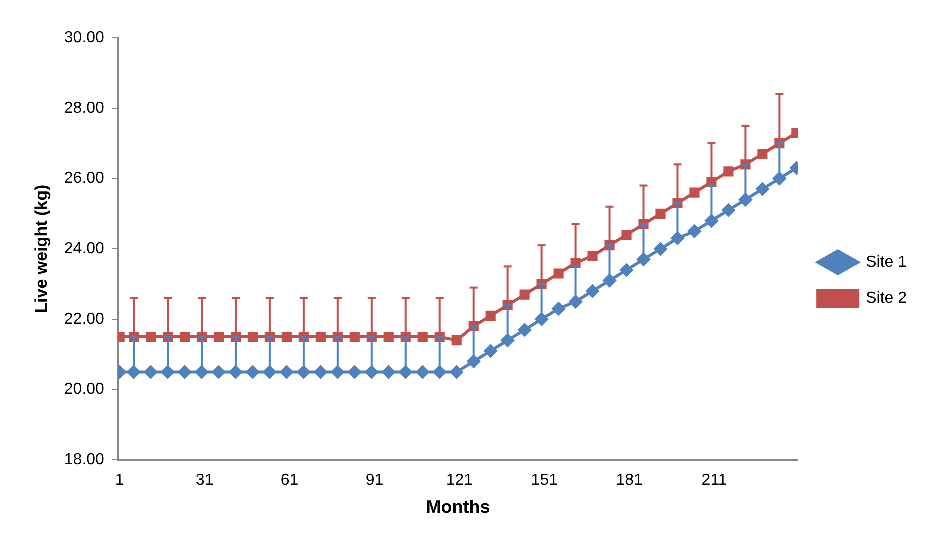 This screenshot has height=551, width=935. I want to click on x-tick-label: 31, so click(205, 481).